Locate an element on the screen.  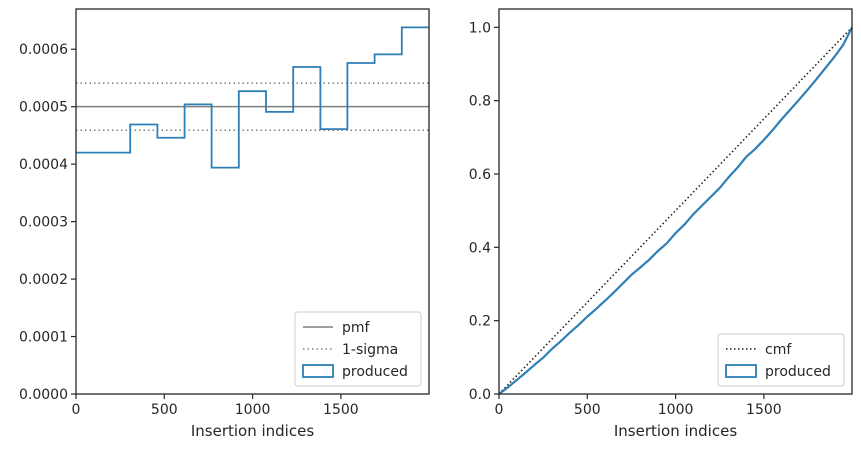
y-tick-label: 0.0003 is located at coordinates (43, 223).